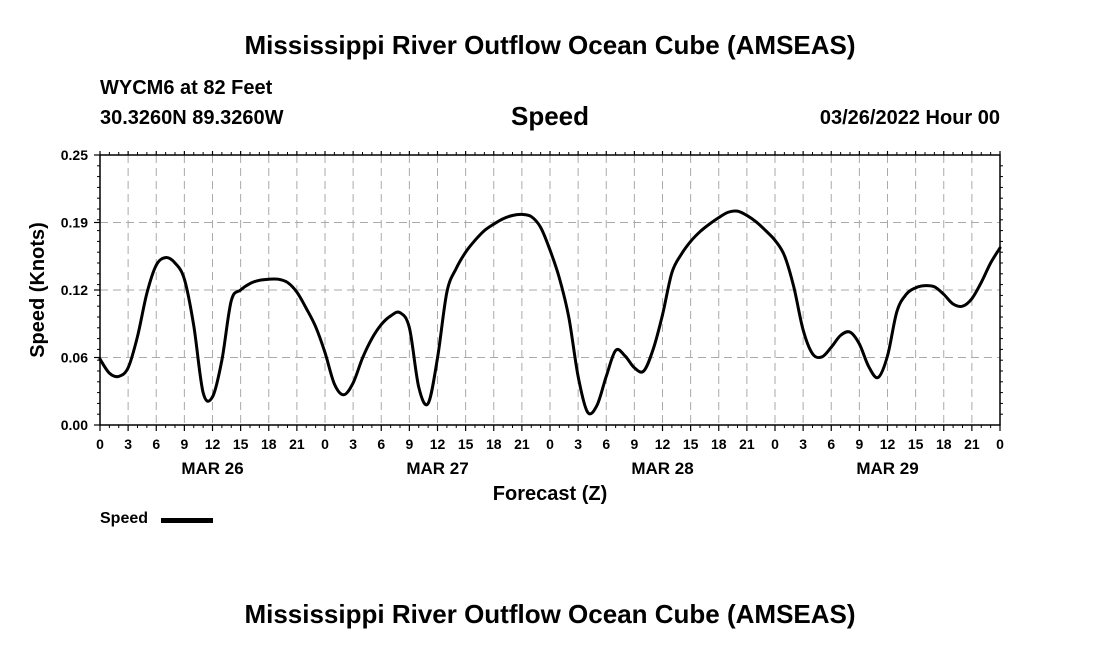 The width and height of the screenshot is (1100, 650). Describe the element at coordinates (74, 223) in the screenshot. I see `y-tick-label: 0.19` at that location.